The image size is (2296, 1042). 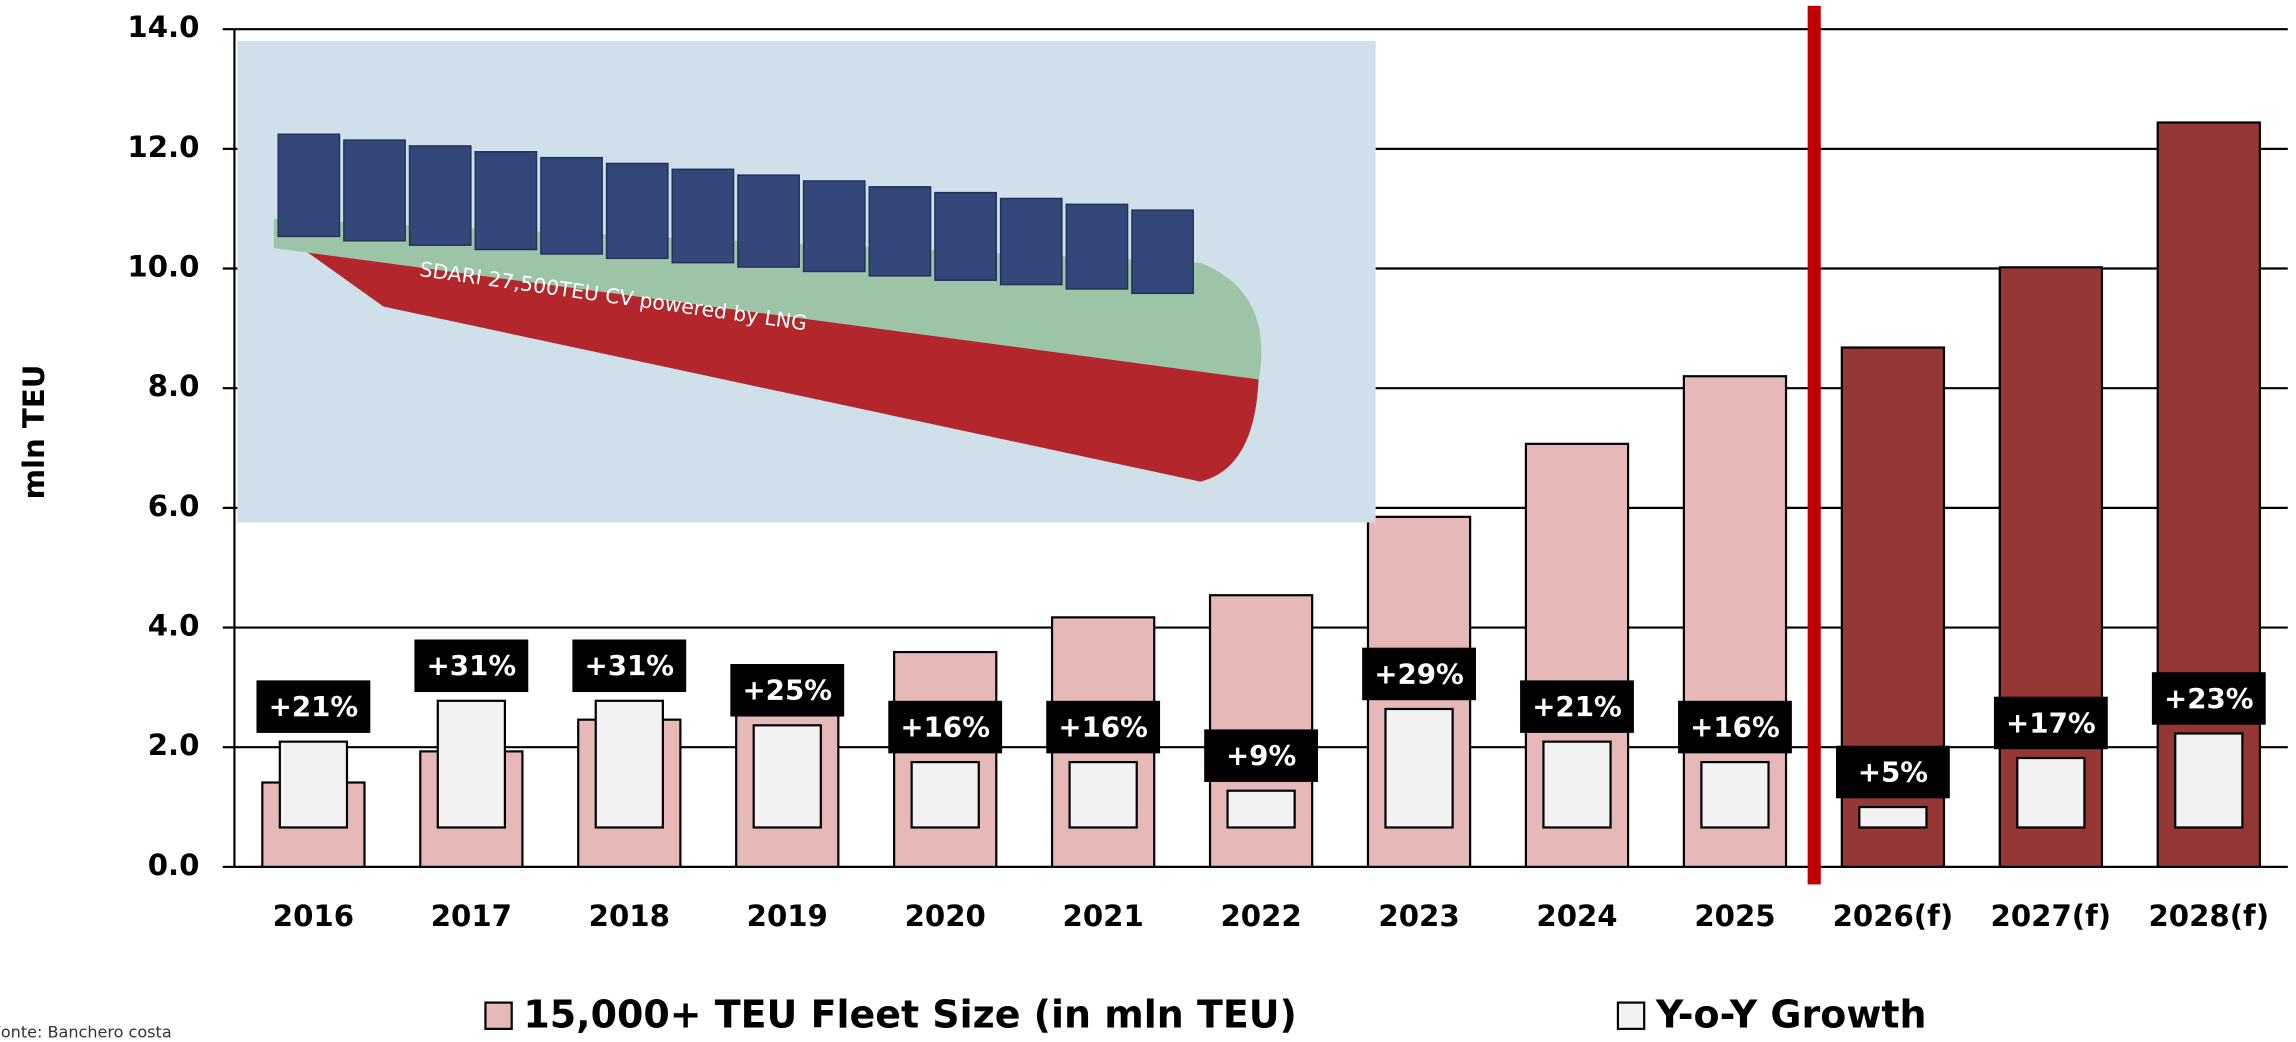 I want to click on growth-label: +25%, so click(x=787, y=690).